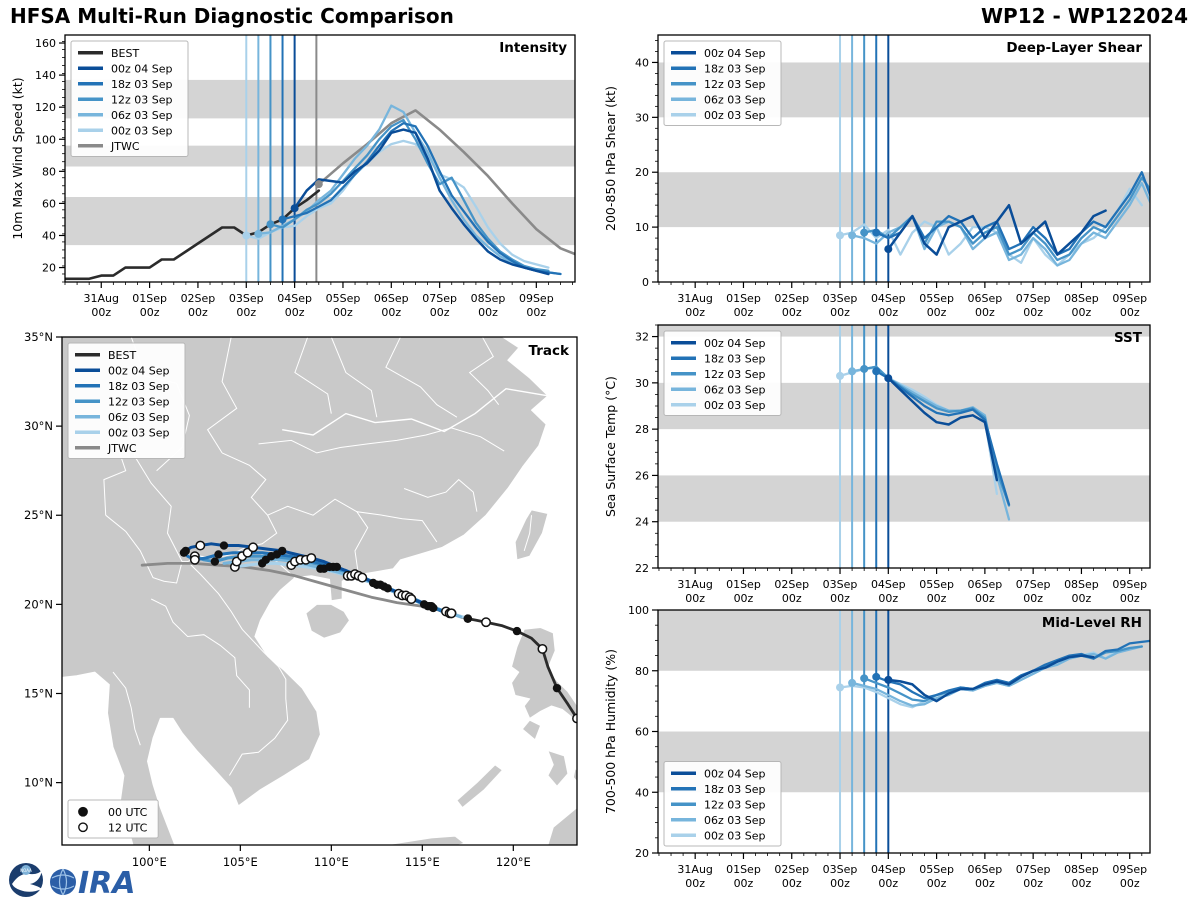 This screenshot has width=1200, height=900. Describe the element at coordinates (642, 337) in the screenshot. I see `y-tick-label: 32` at that location.